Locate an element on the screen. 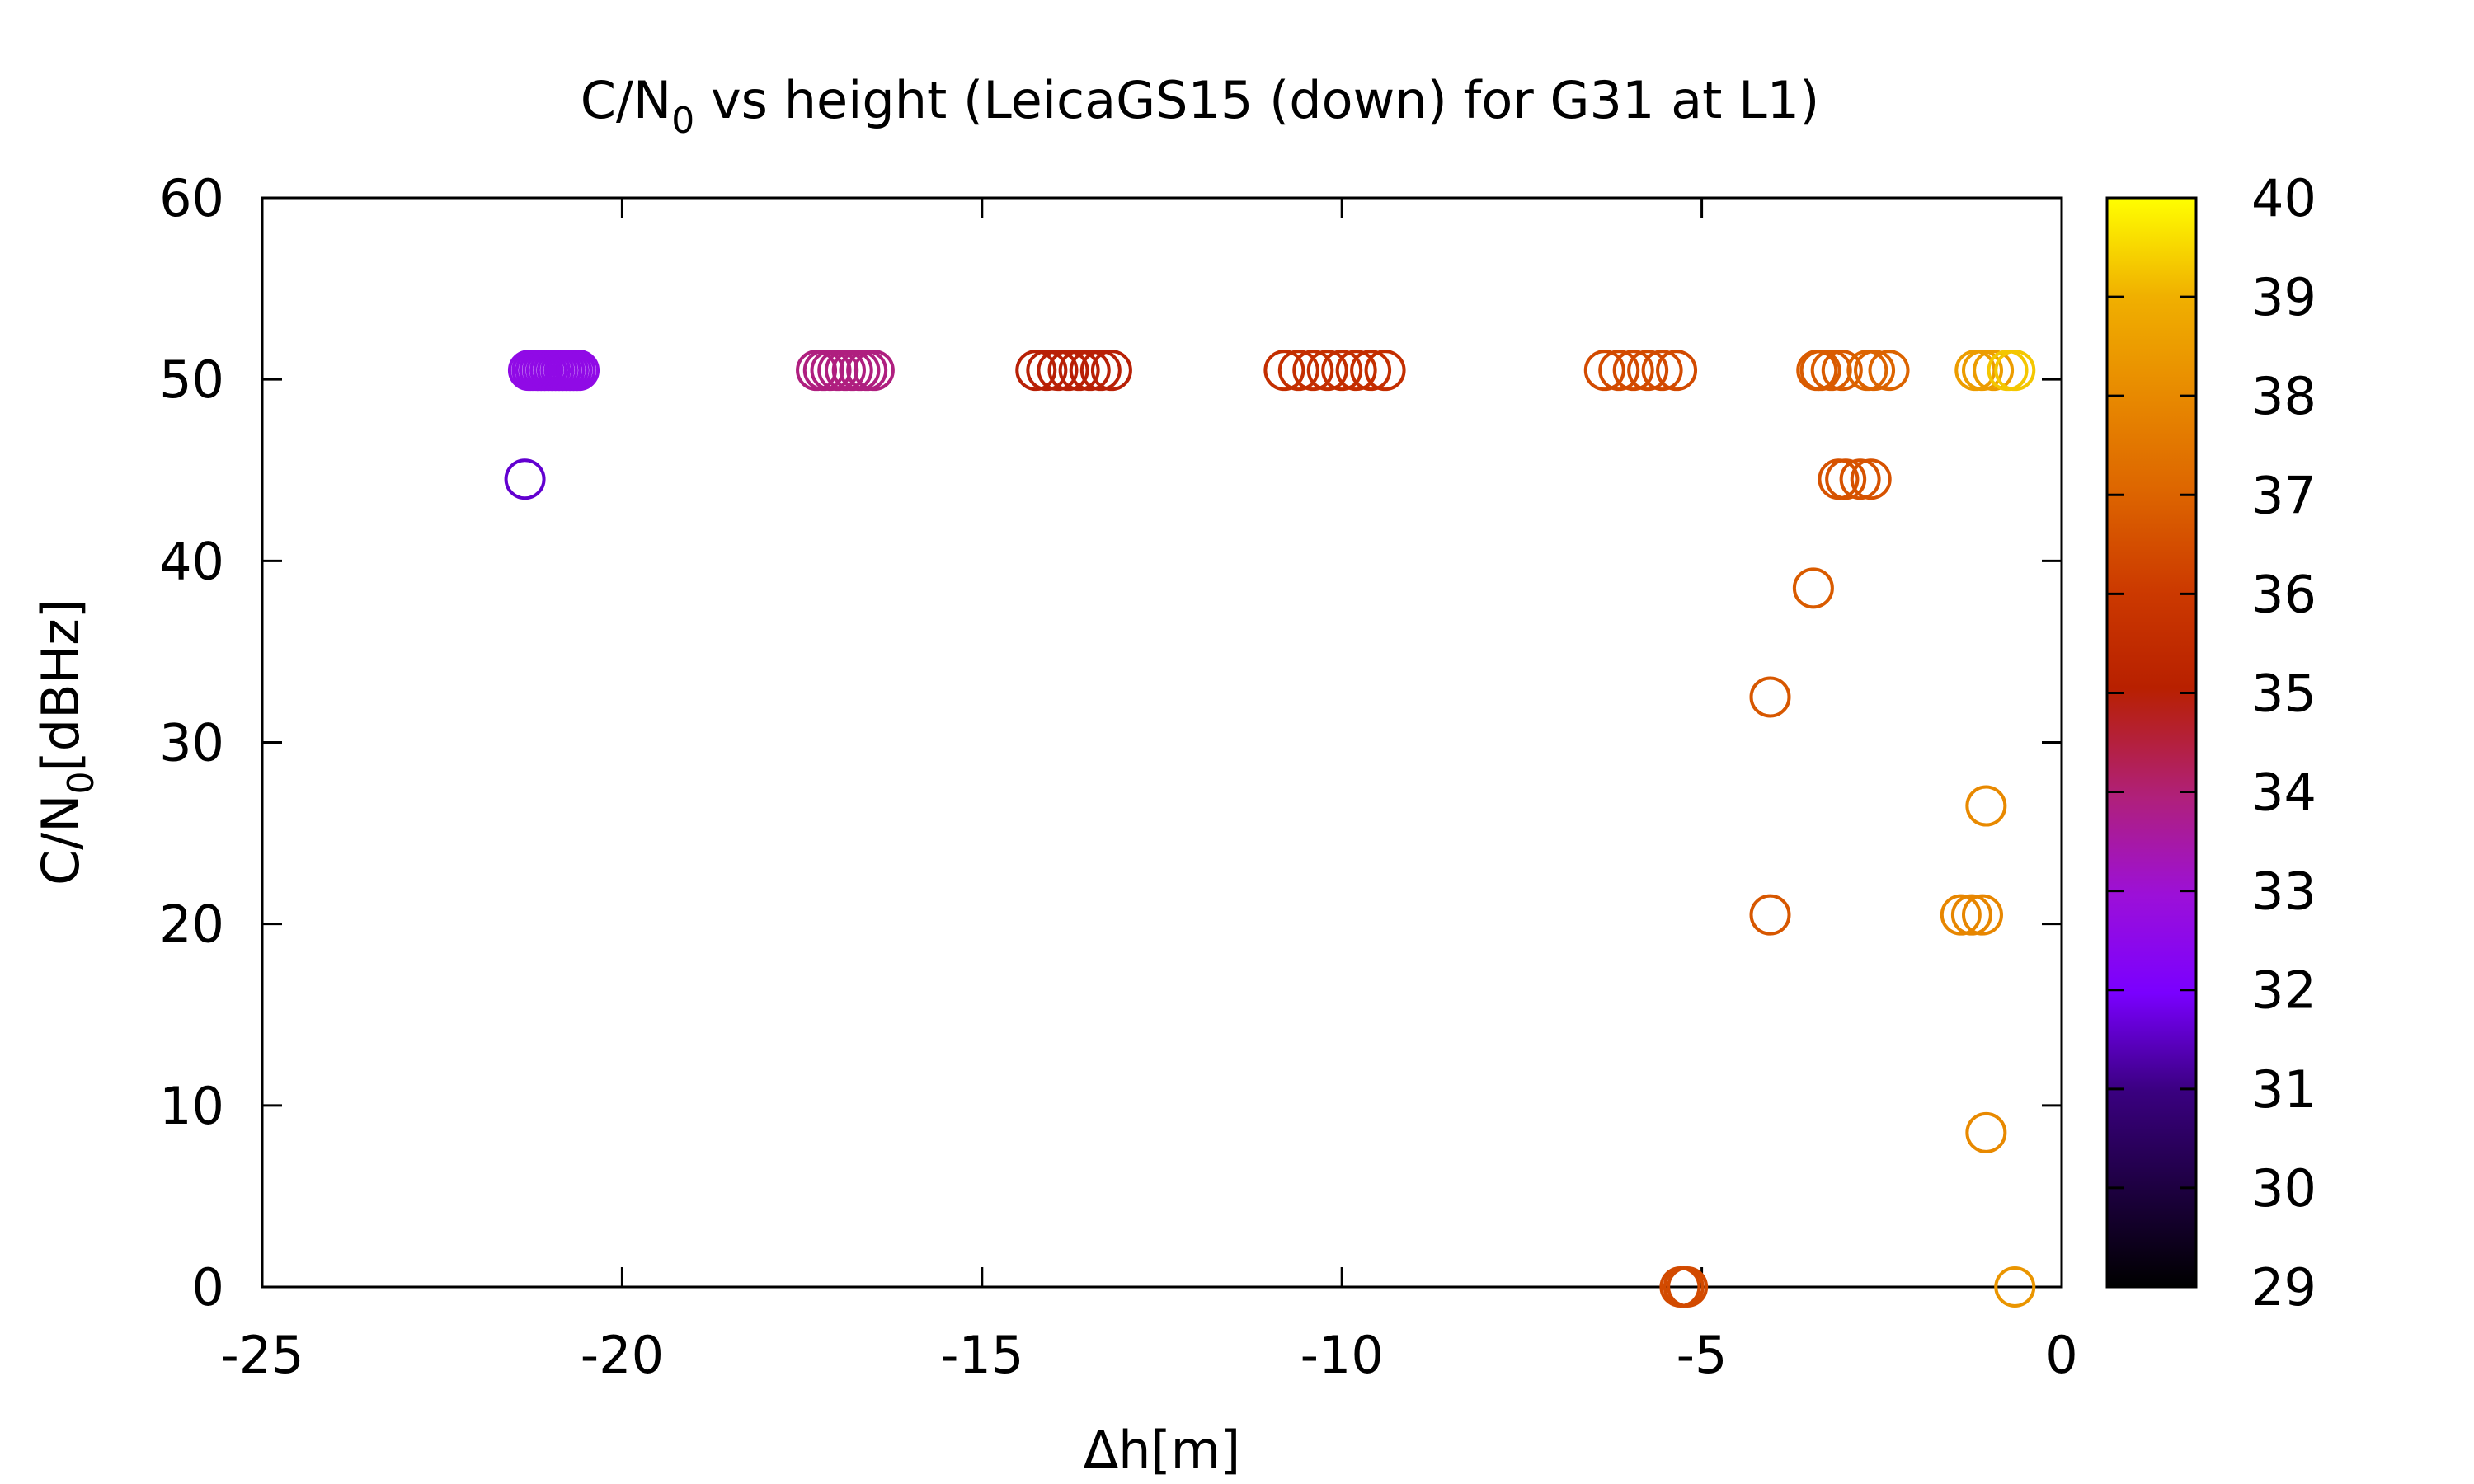  colorbar-ticks is located at coordinates (2151, 742).